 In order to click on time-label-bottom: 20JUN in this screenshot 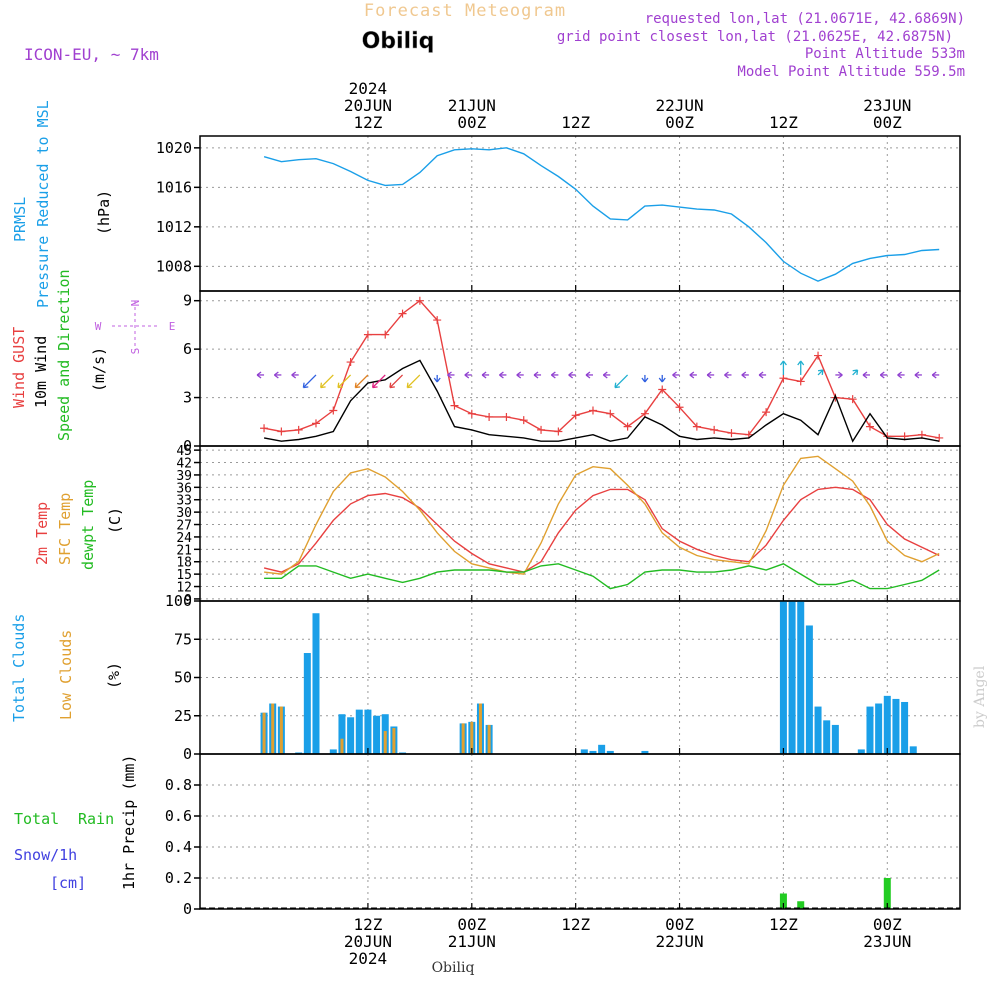, I will do `click(368, 941)`.